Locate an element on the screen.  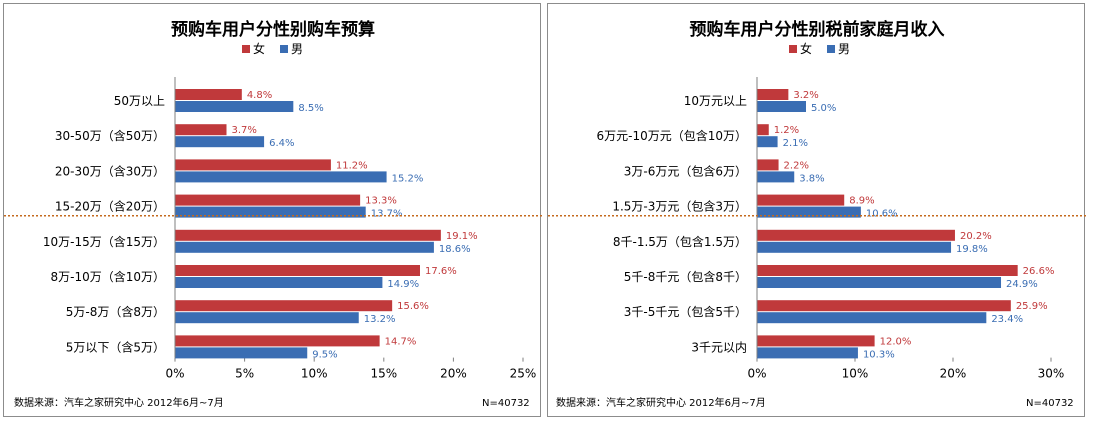
data-label-male: 13.2% is located at coordinates (380, 319).